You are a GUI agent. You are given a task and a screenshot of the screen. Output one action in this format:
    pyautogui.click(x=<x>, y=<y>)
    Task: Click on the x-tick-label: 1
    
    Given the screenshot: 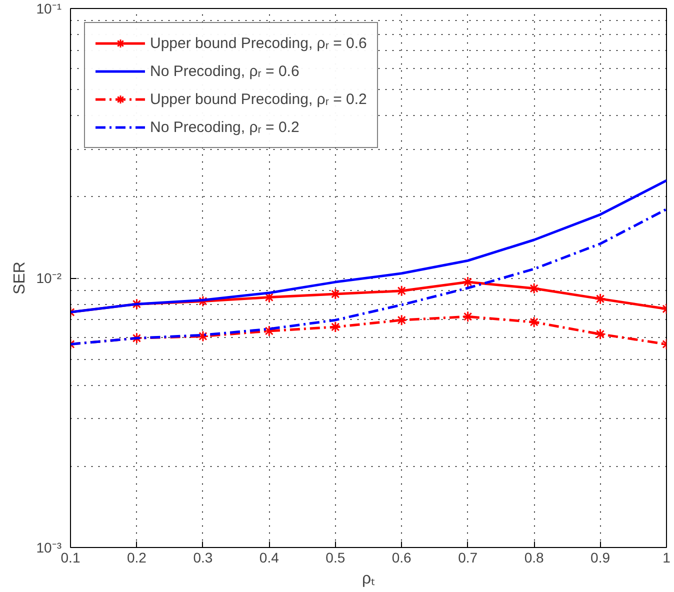 What is the action you would take?
    pyautogui.click(x=666, y=558)
    